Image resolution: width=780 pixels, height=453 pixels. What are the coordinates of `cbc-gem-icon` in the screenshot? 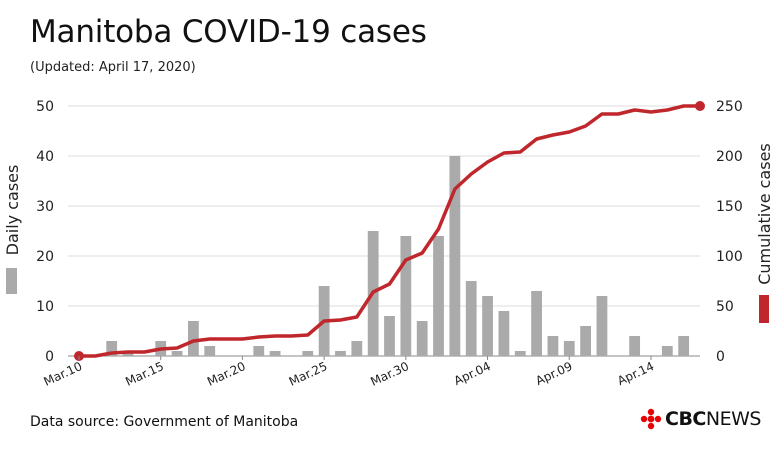 It's located at (651, 419).